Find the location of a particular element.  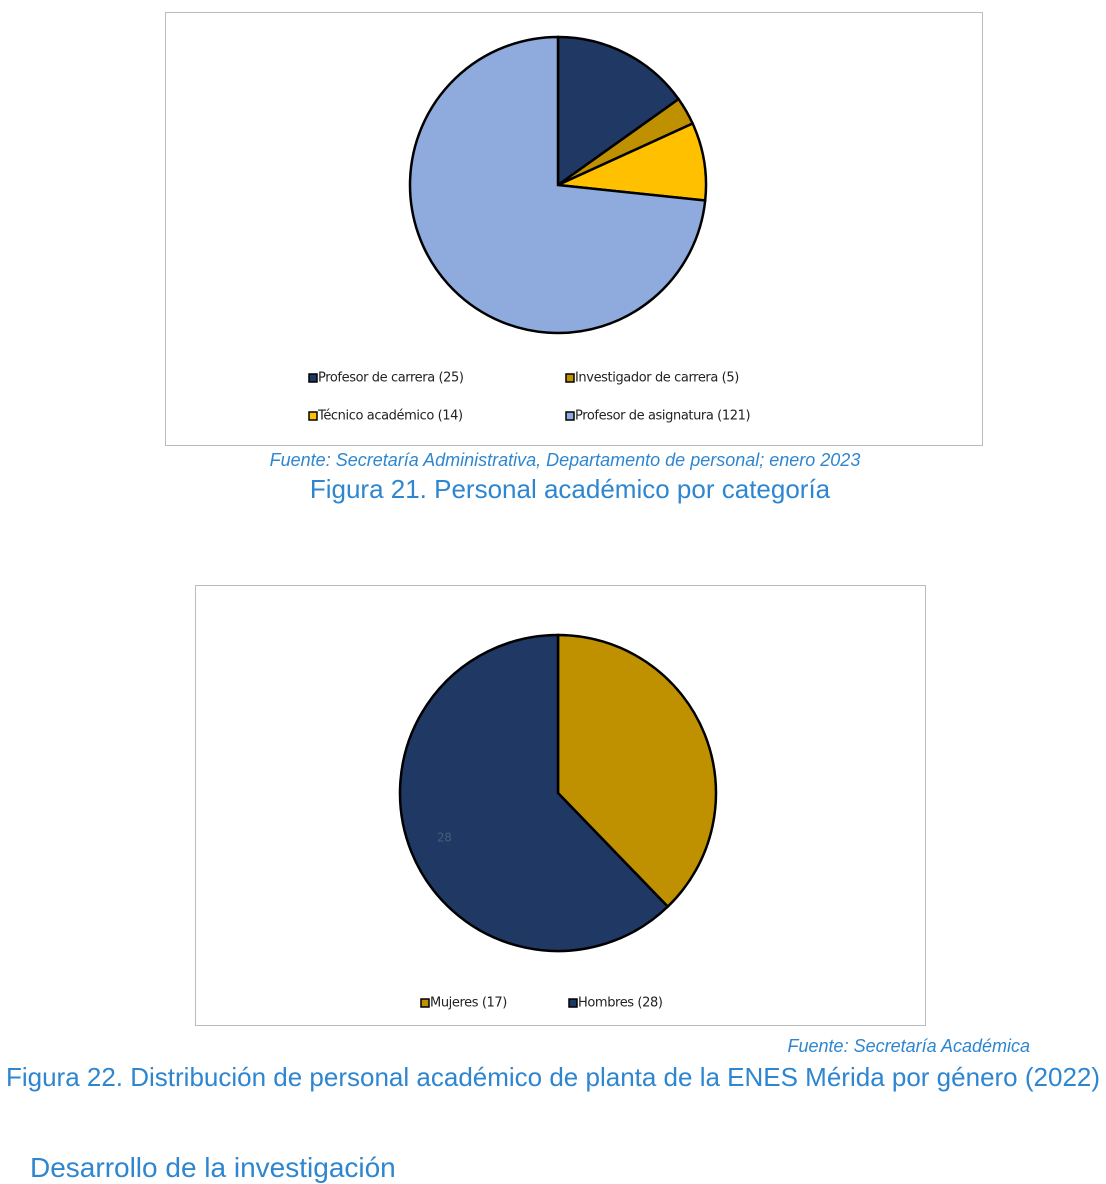

data-label: 28 is located at coordinates (444, 838).